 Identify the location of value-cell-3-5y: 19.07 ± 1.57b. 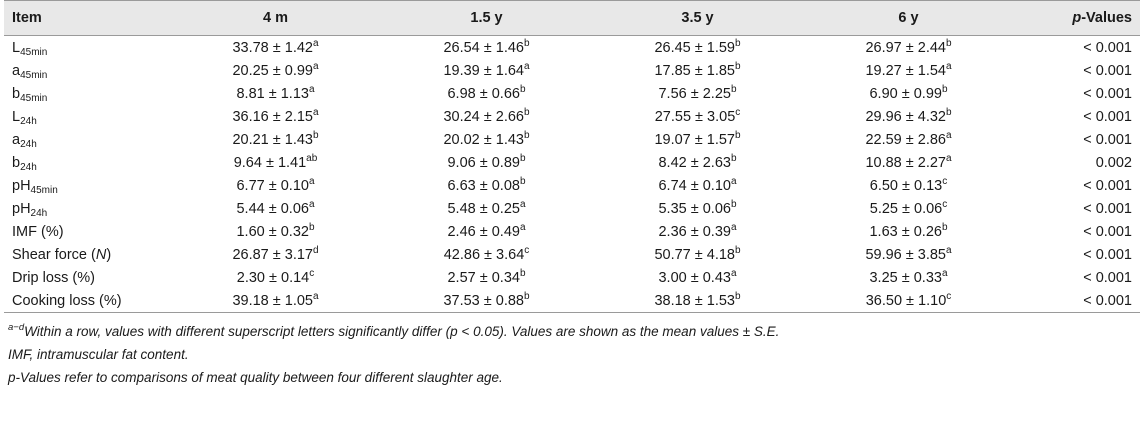
(697, 139).